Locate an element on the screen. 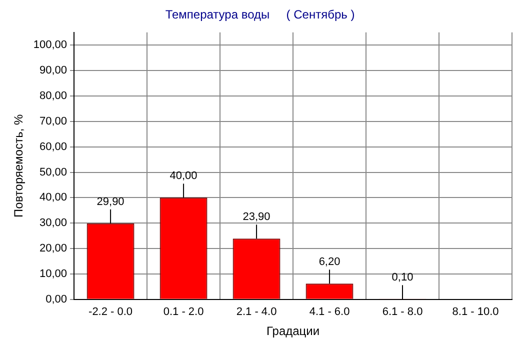 This screenshot has width=532, height=343. y-tick-label: 60,00 is located at coordinates (54, 146).